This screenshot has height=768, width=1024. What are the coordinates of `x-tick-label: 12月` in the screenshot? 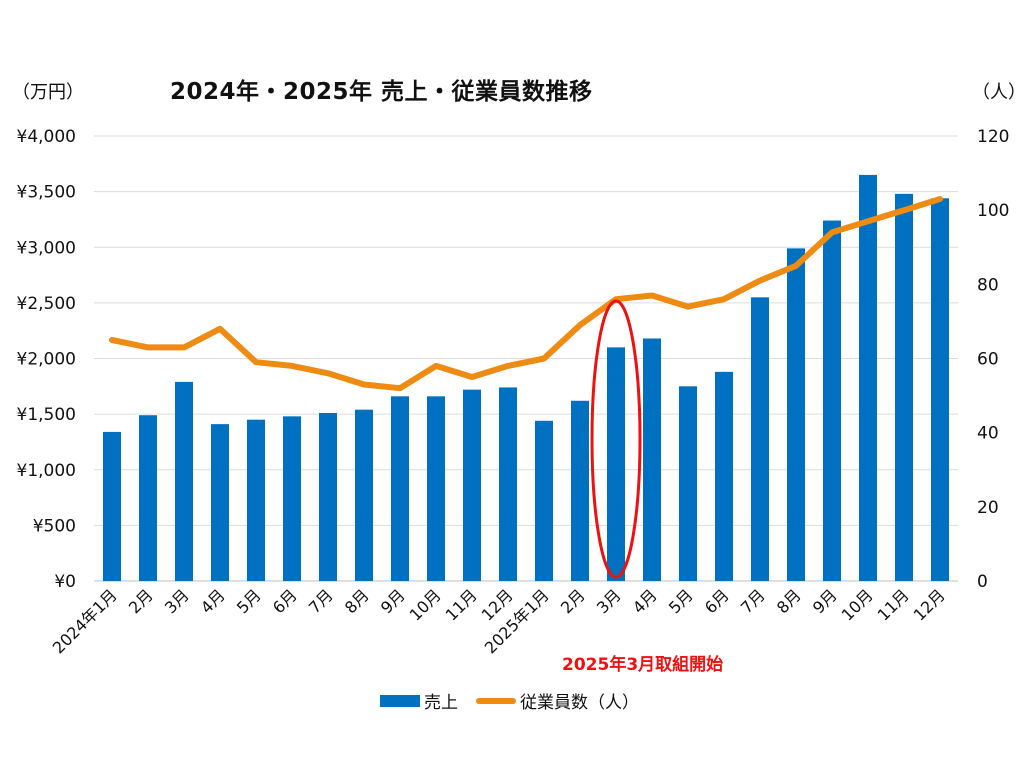 It's located at (929, 604).